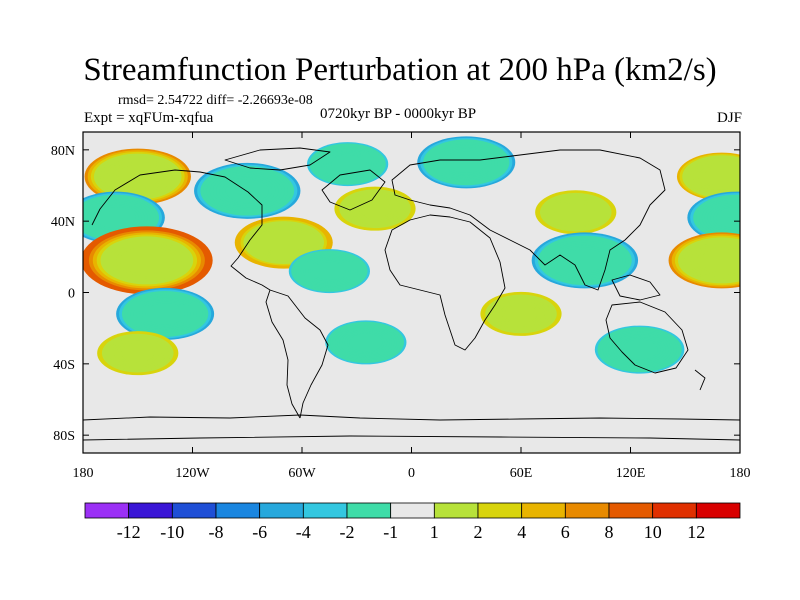 The height and width of the screenshot is (600, 800). What do you see at coordinates (216, 532) in the screenshot?
I see `colorbar-label: -8` at bounding box center [216, 532].